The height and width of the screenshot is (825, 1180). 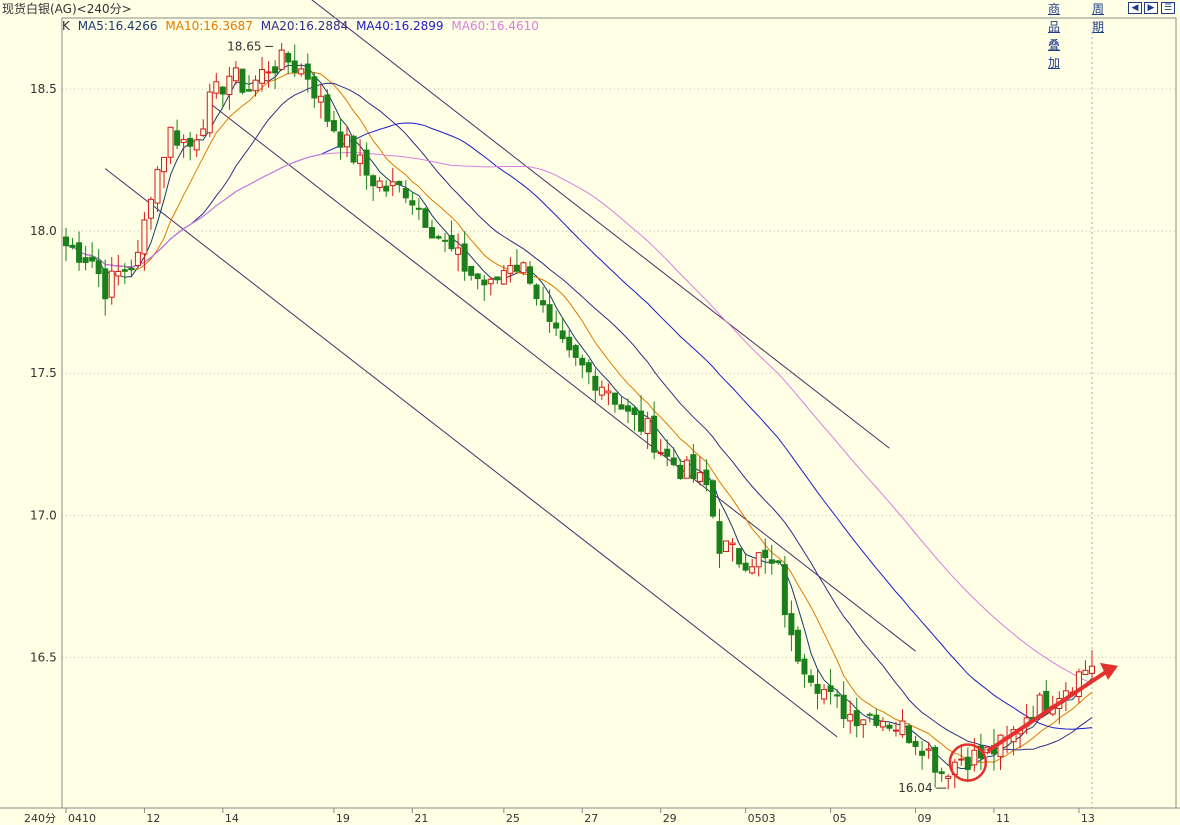 I want to click on list-icon: ☰, so click(x=1168, y=8).